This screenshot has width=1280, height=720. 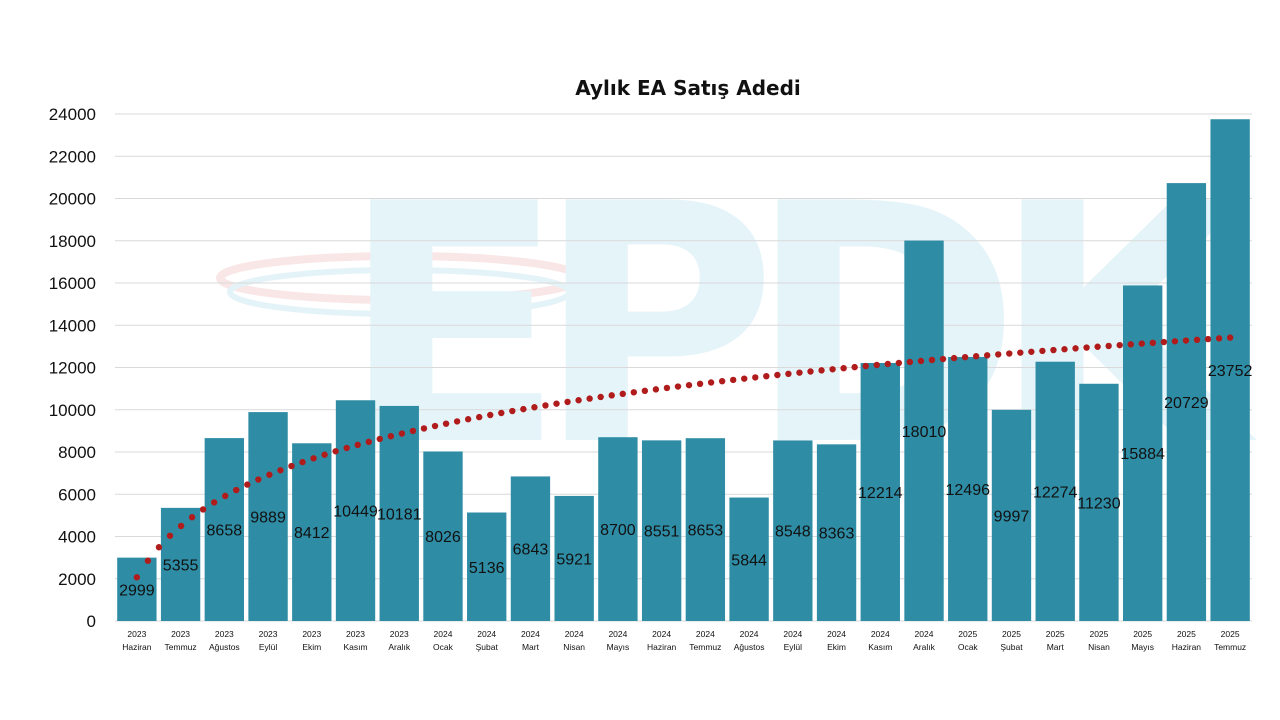 What do you see at coordinates (72, 114) in the screenshot?
I see `y-tick-label: 24000` at bounding box center [72, 114].